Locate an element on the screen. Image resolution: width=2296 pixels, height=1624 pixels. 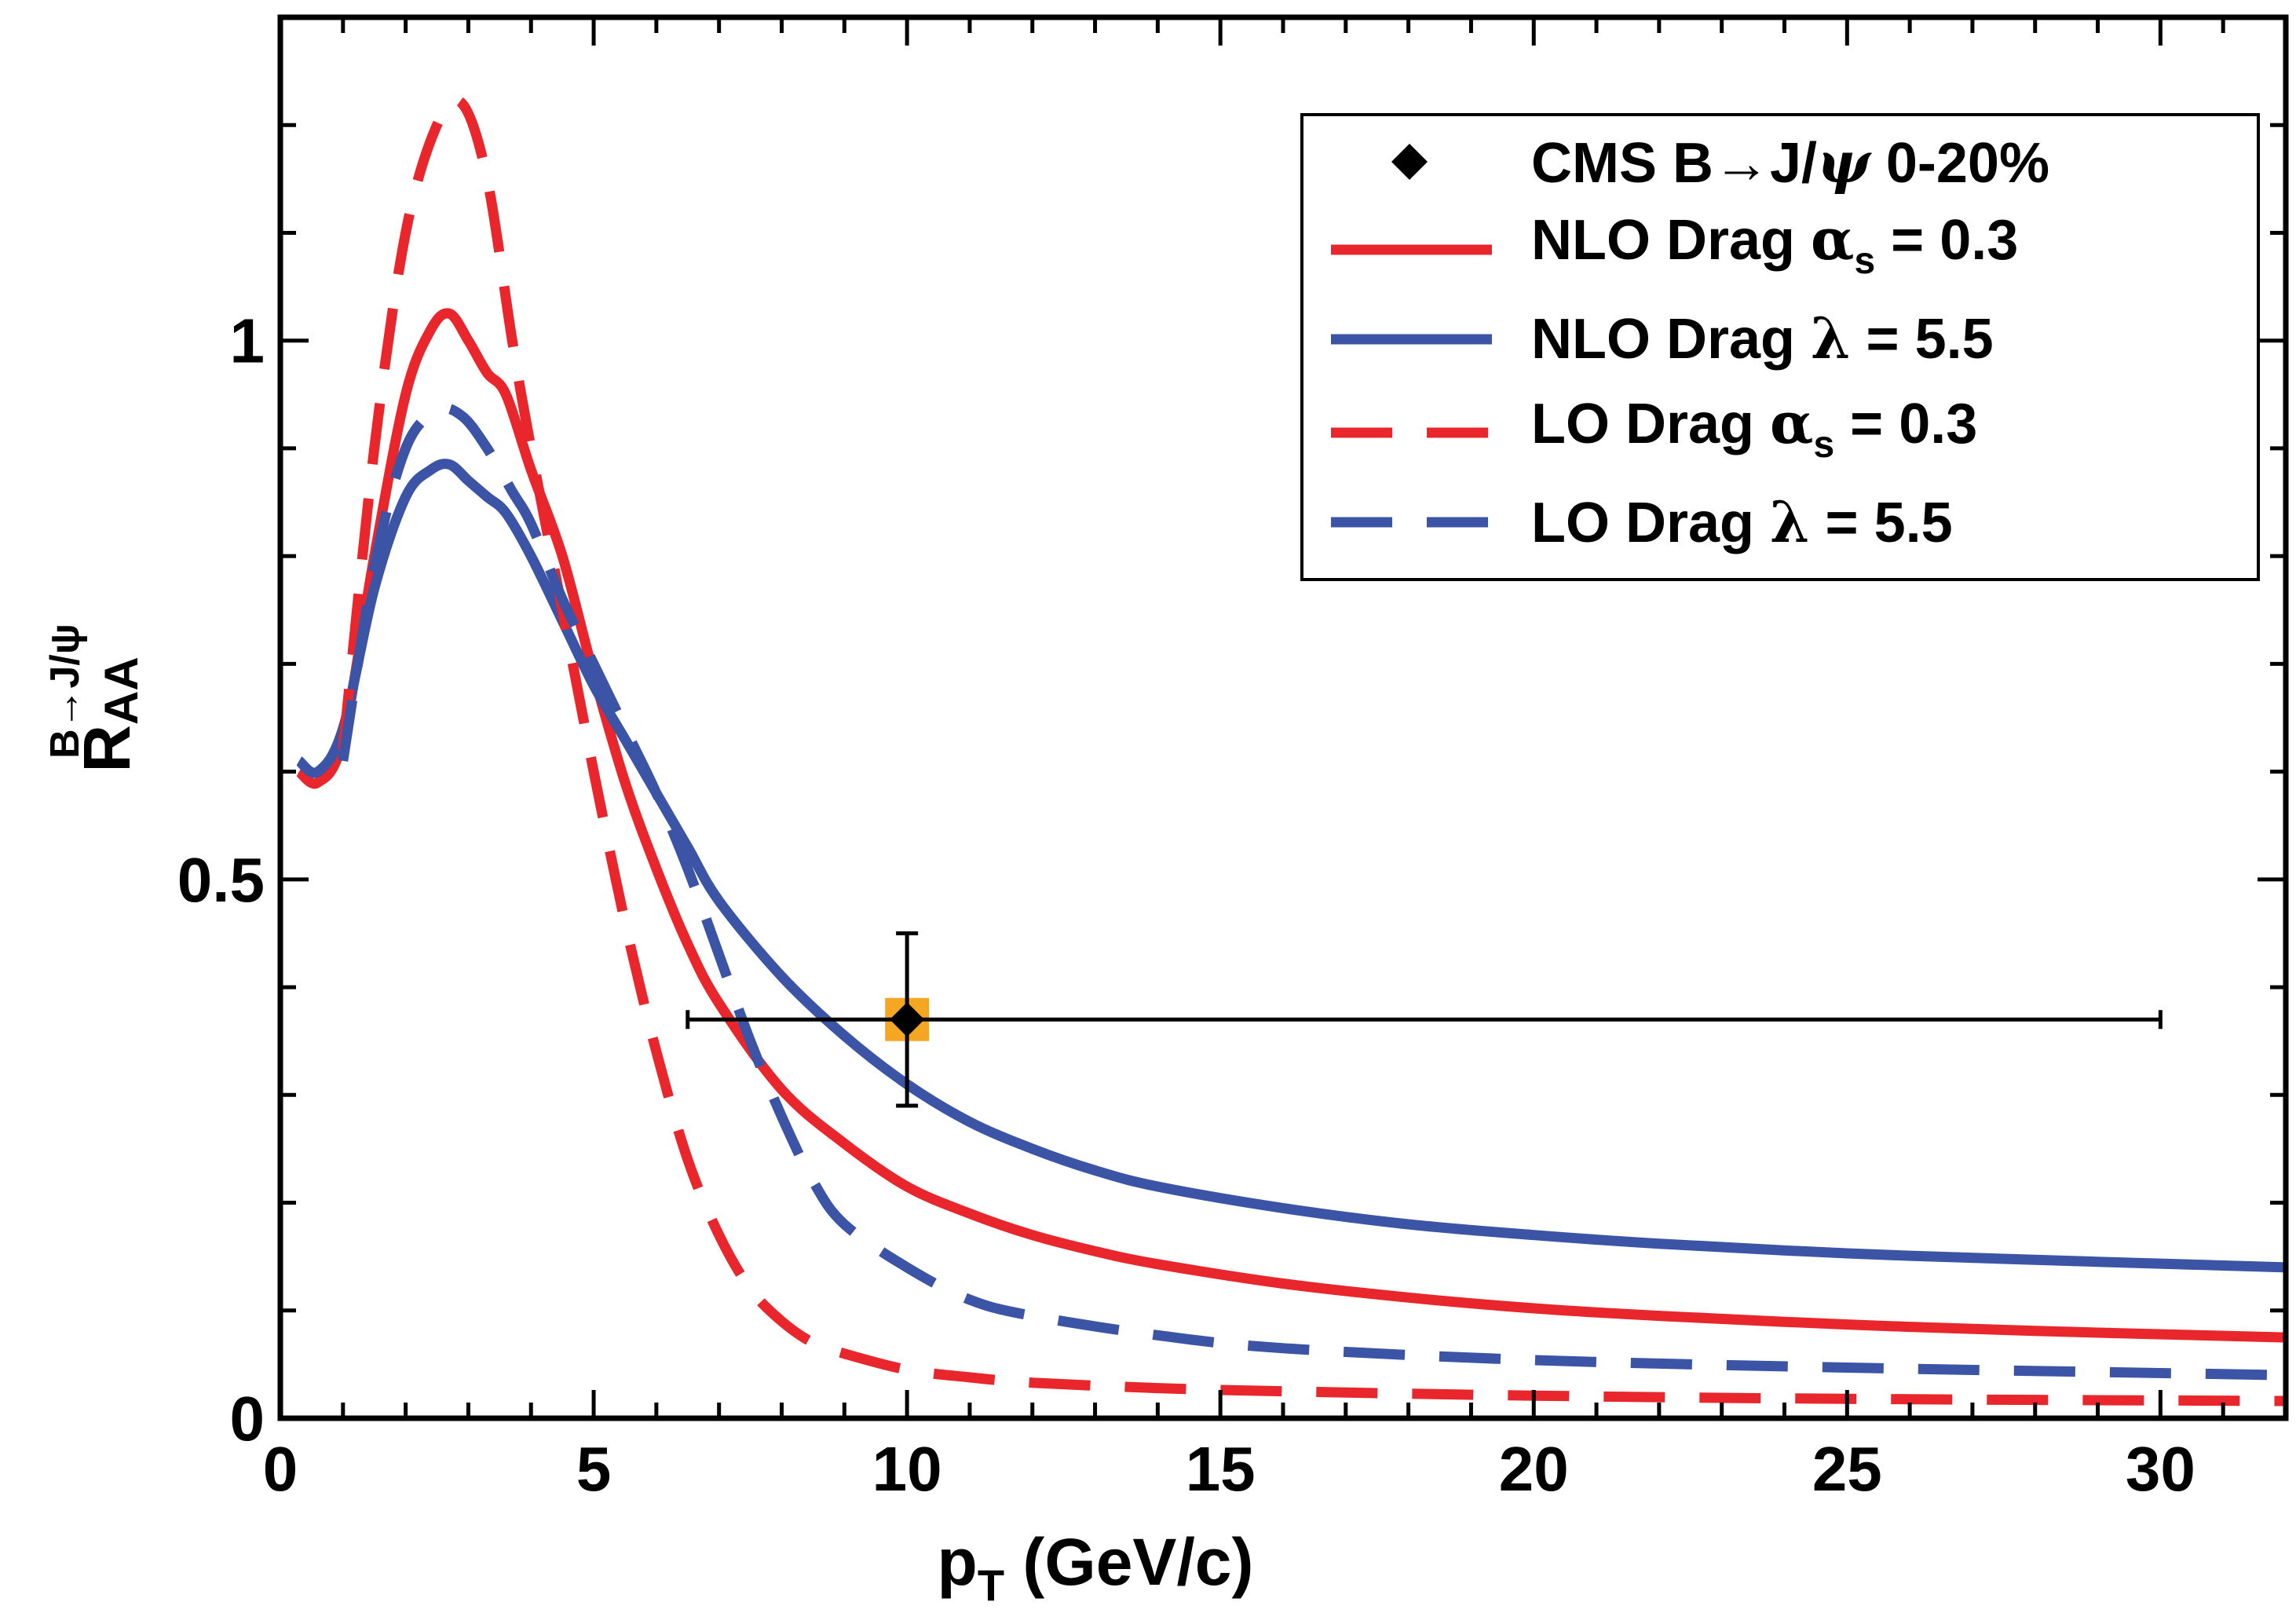
legend-lo-lambda-main: LO Drag is located at coordinates (1651, 523).